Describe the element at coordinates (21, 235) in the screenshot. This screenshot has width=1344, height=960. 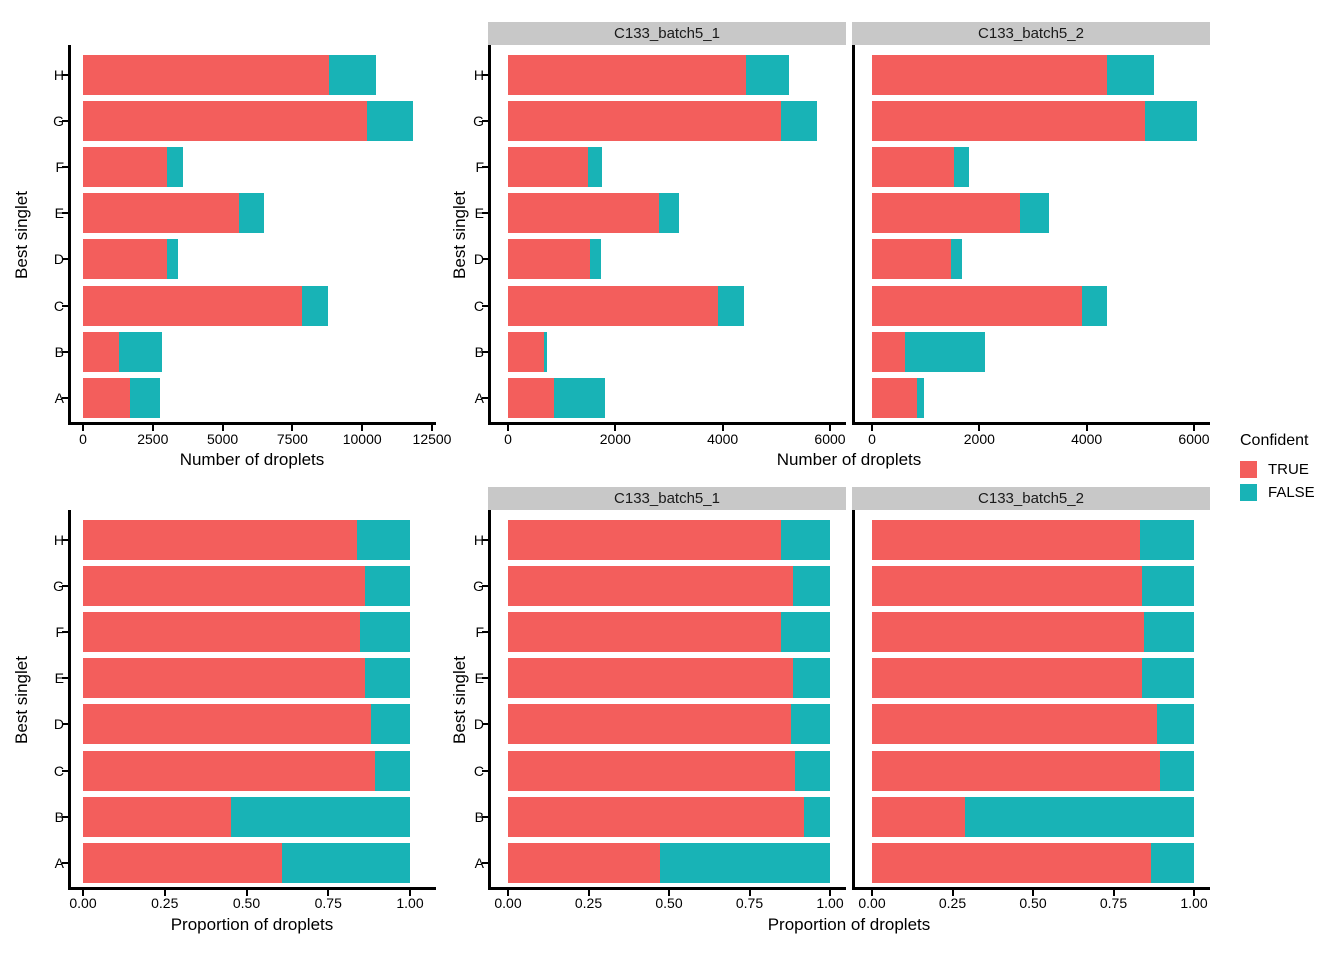
I see `y-axis-title-top-left: Best singlet` at that location.